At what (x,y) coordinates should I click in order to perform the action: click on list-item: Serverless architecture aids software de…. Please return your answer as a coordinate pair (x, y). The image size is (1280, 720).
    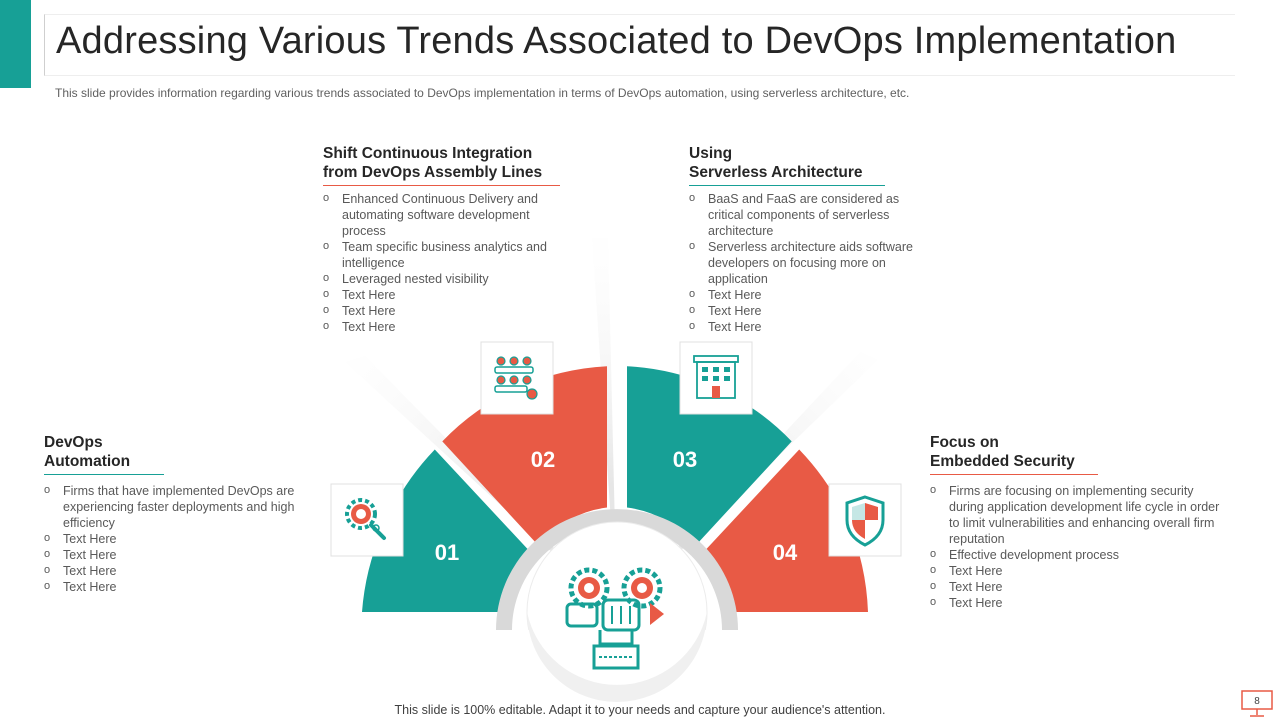
    Looking at the image, I should click on (809, 262).